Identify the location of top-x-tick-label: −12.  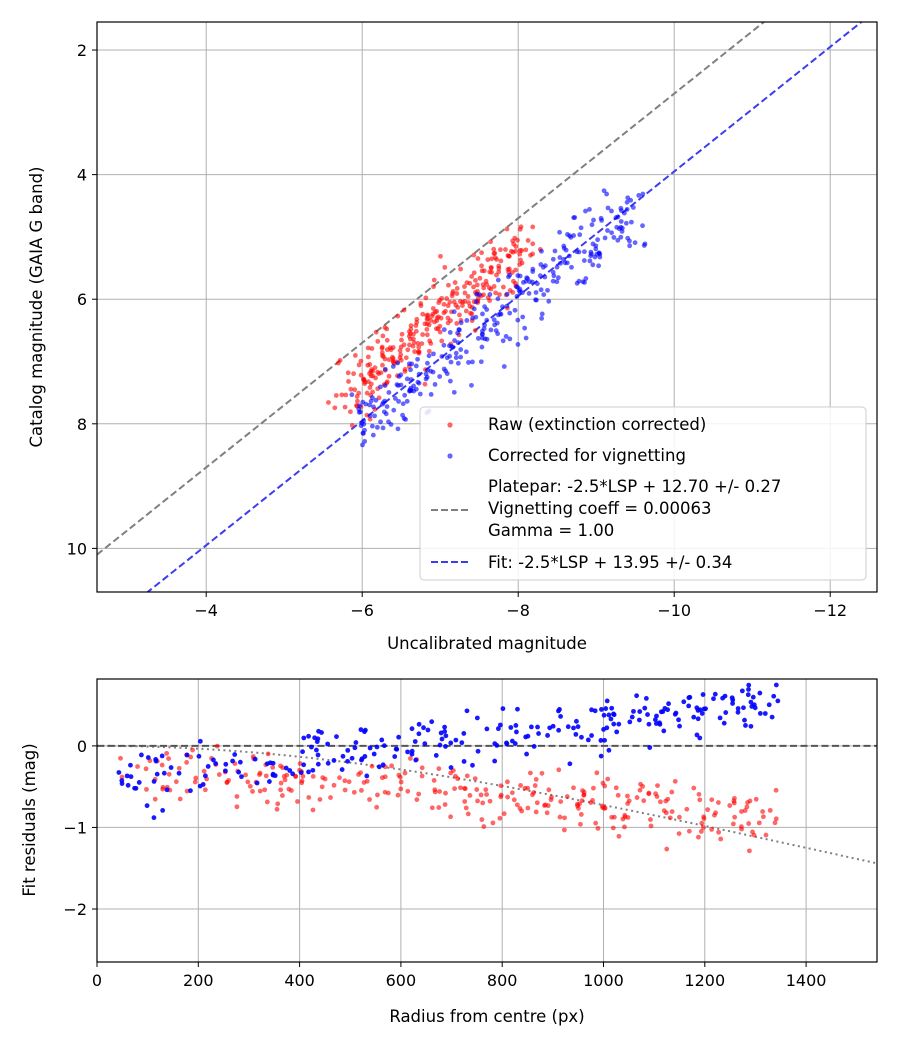
(830, 610).